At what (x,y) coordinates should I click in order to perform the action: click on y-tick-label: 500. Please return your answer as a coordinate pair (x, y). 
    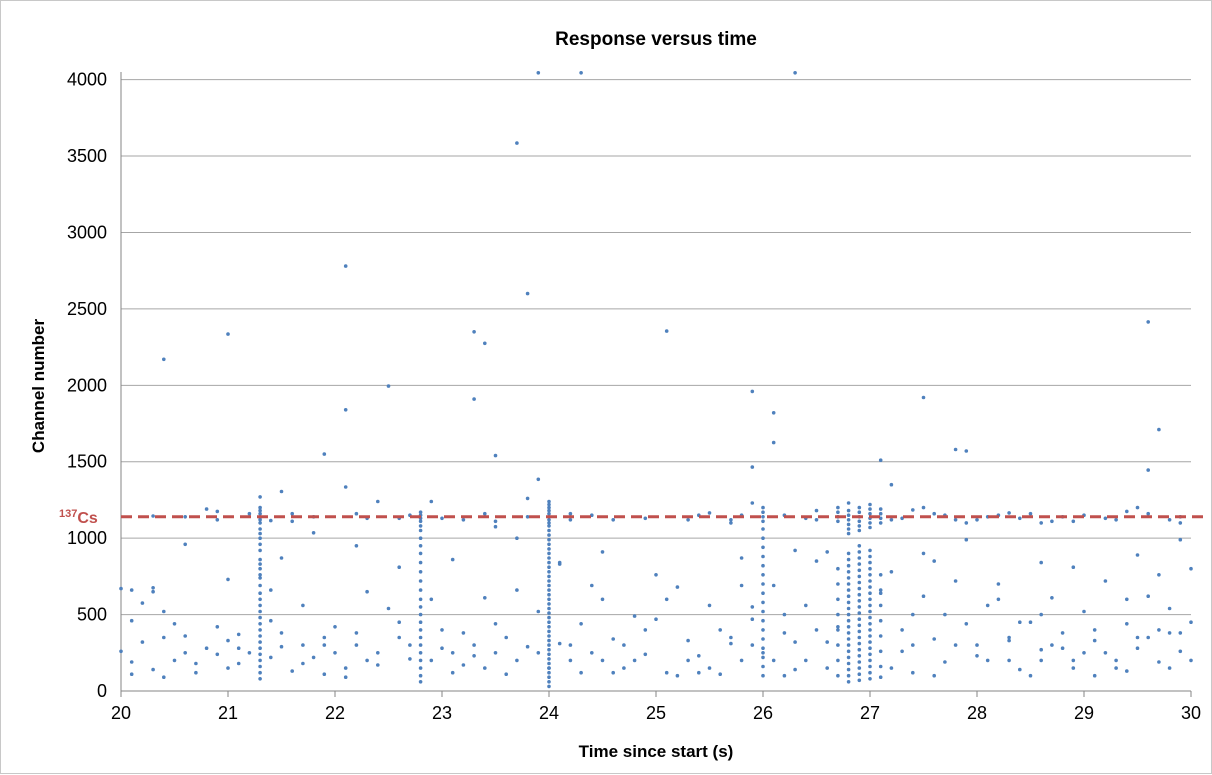
    Looking at the image, I should click on (92, 615).